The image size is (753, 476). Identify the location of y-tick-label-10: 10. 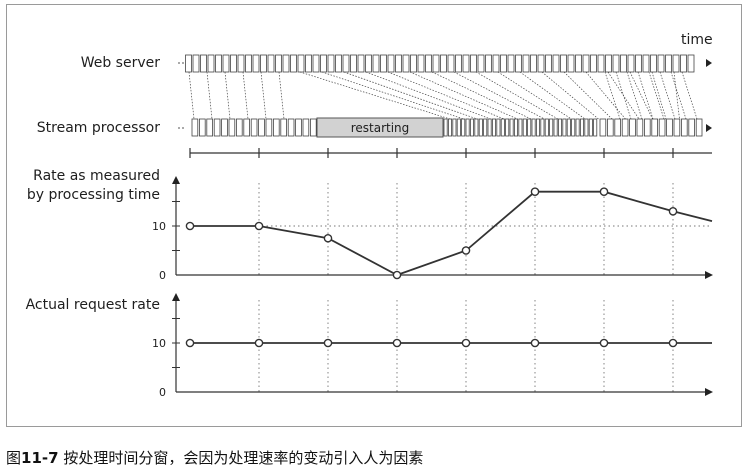
(159, 226).